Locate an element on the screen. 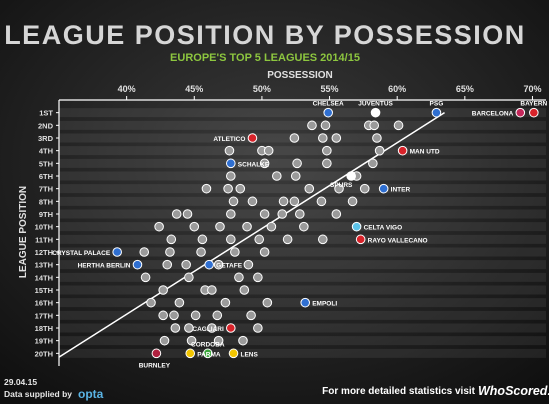  x-tick-label: 45% is located at coordinates (194, 89).